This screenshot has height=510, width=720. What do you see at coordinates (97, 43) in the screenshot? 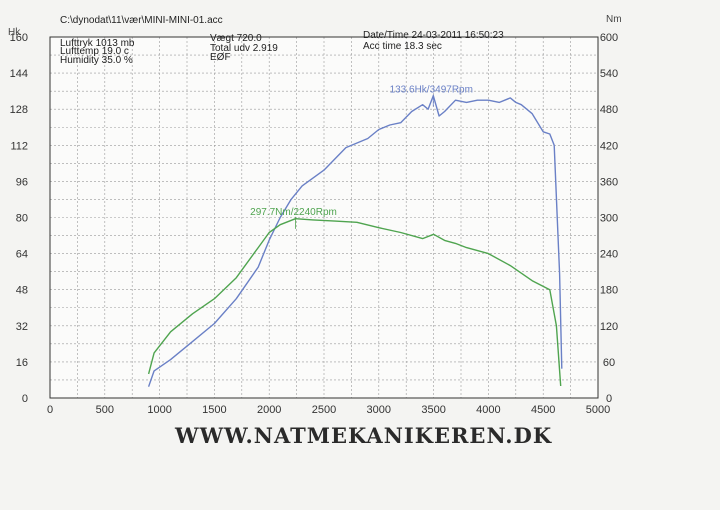
I see `air-pressure: Lufttryk 1013 mb` at bounding box center [97, 43].